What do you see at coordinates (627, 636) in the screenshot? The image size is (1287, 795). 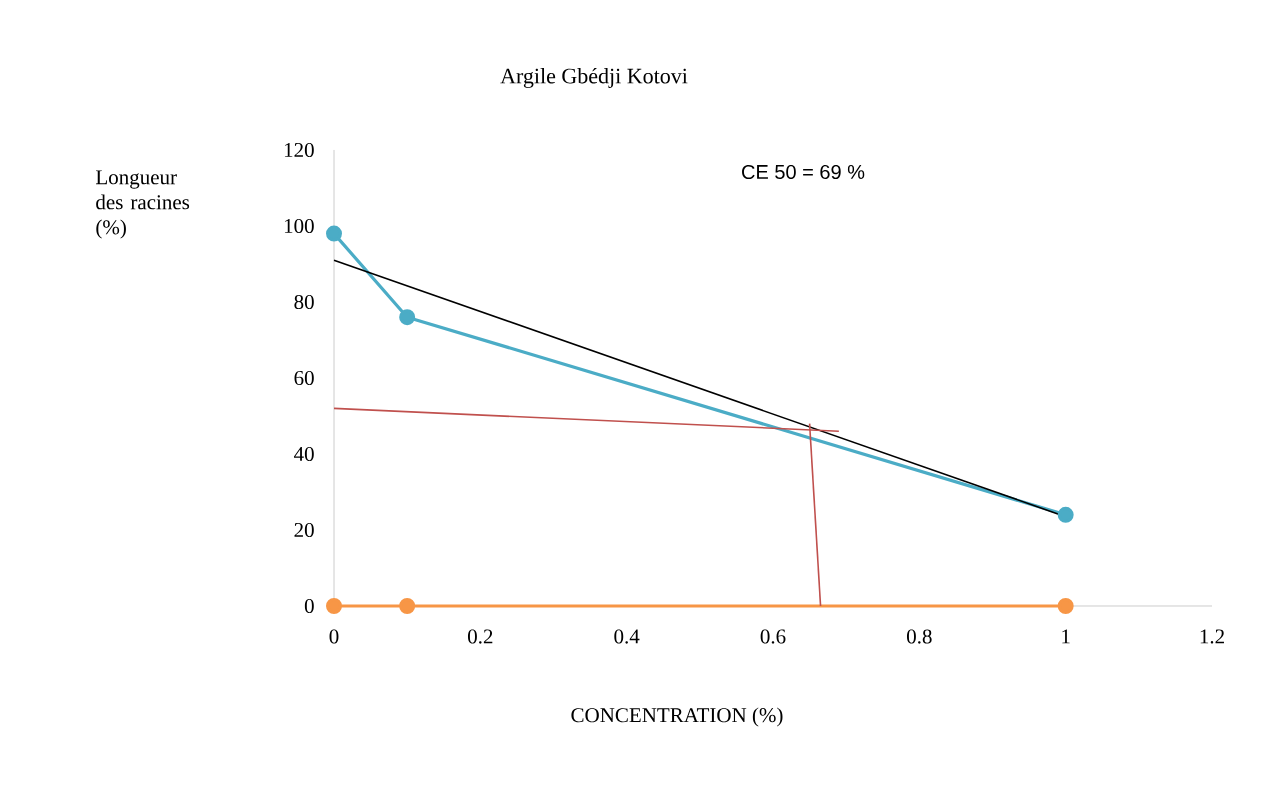 I see `x-tick-label: 0.4` at bounding box center [627, 636].